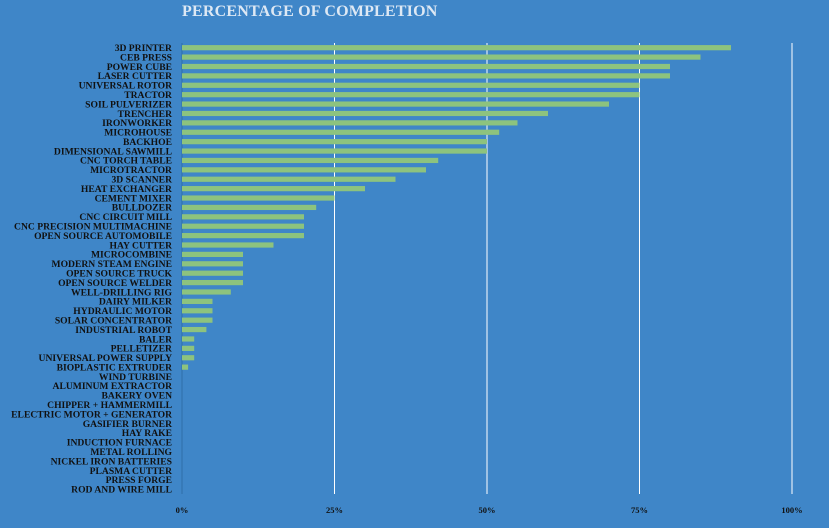 The width and height of the screenshot is (829, 528). I want to click on category-label: PRESS FORGE, so click(139, 480).